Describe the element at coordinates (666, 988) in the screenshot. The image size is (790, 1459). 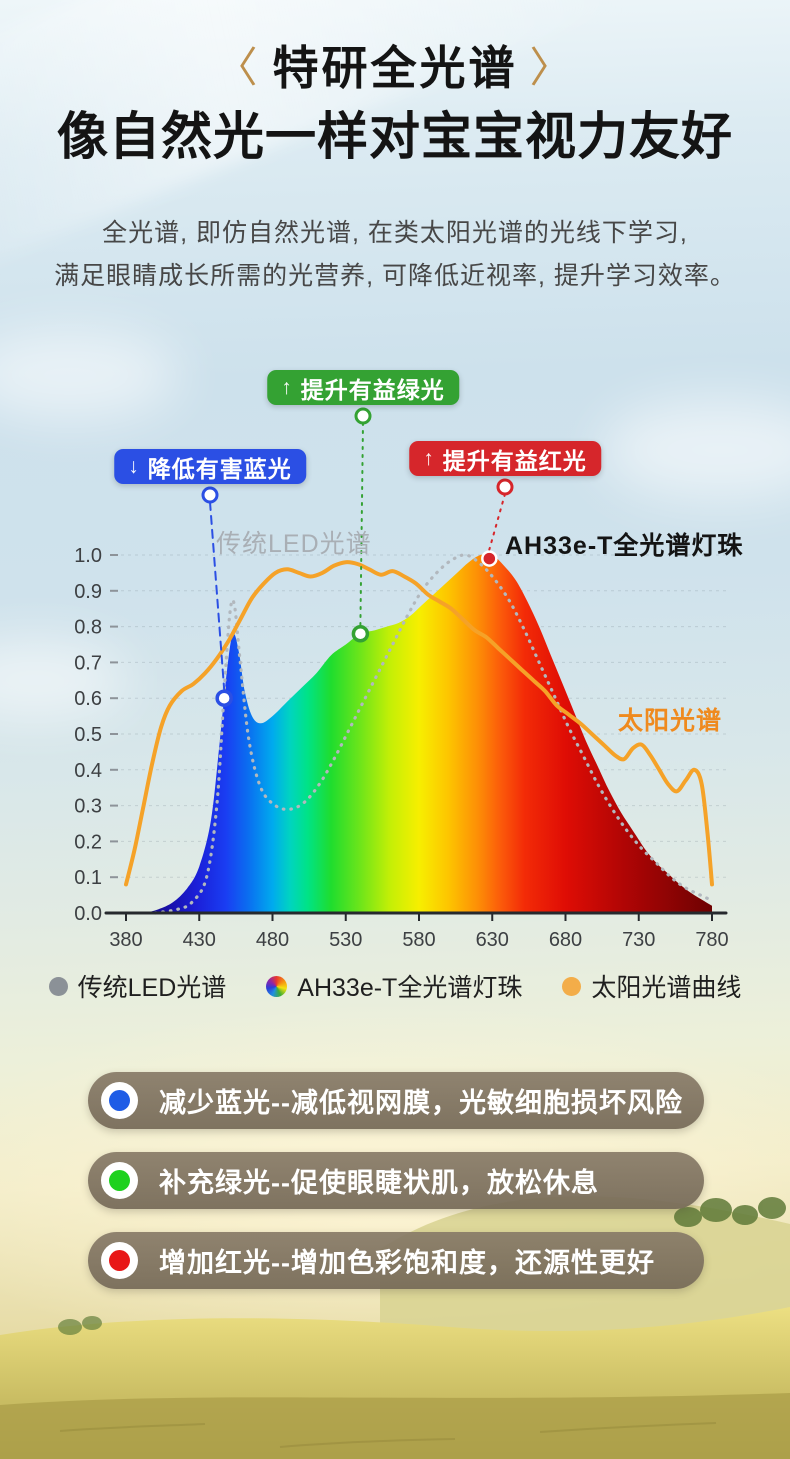
I see `legend-label: 太阳光谱曲线` at that location.